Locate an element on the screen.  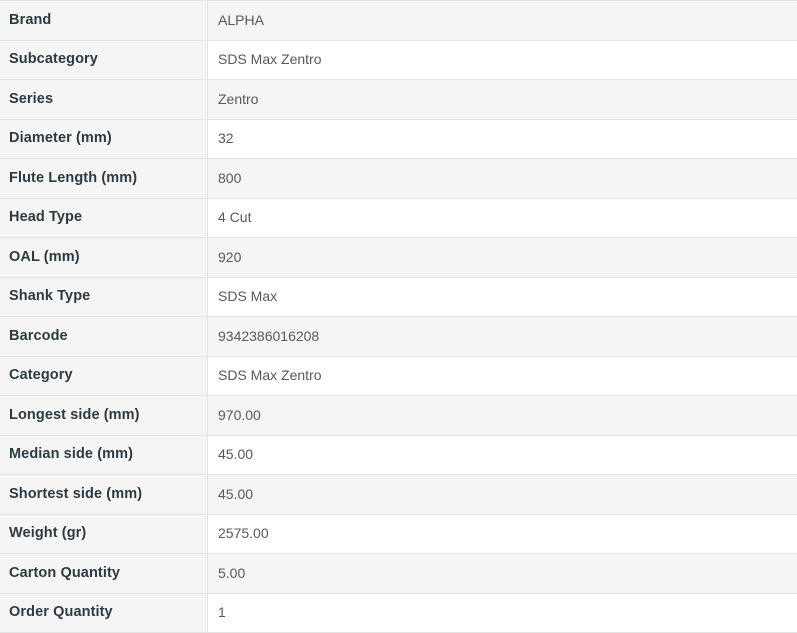
spec-label-cell: Brand is located at coordinates (104, 21).